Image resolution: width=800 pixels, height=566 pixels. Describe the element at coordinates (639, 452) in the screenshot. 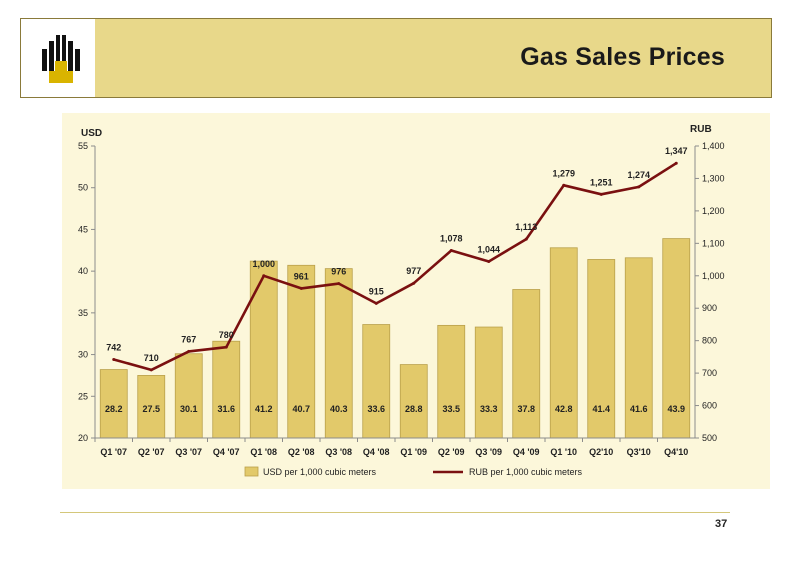

I see `x-tick-label: Q3'10` at that location.